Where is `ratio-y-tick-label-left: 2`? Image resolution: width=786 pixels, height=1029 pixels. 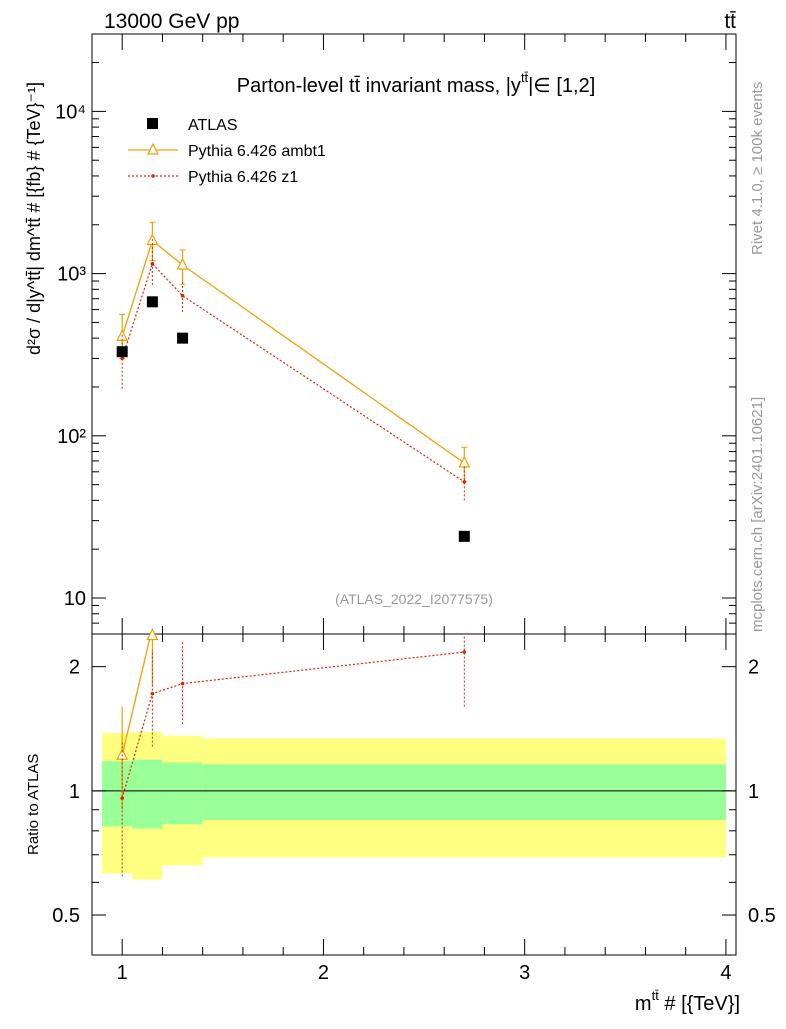
ratio-y-tick-label-left: 2 is located at coordinates (74, 668).